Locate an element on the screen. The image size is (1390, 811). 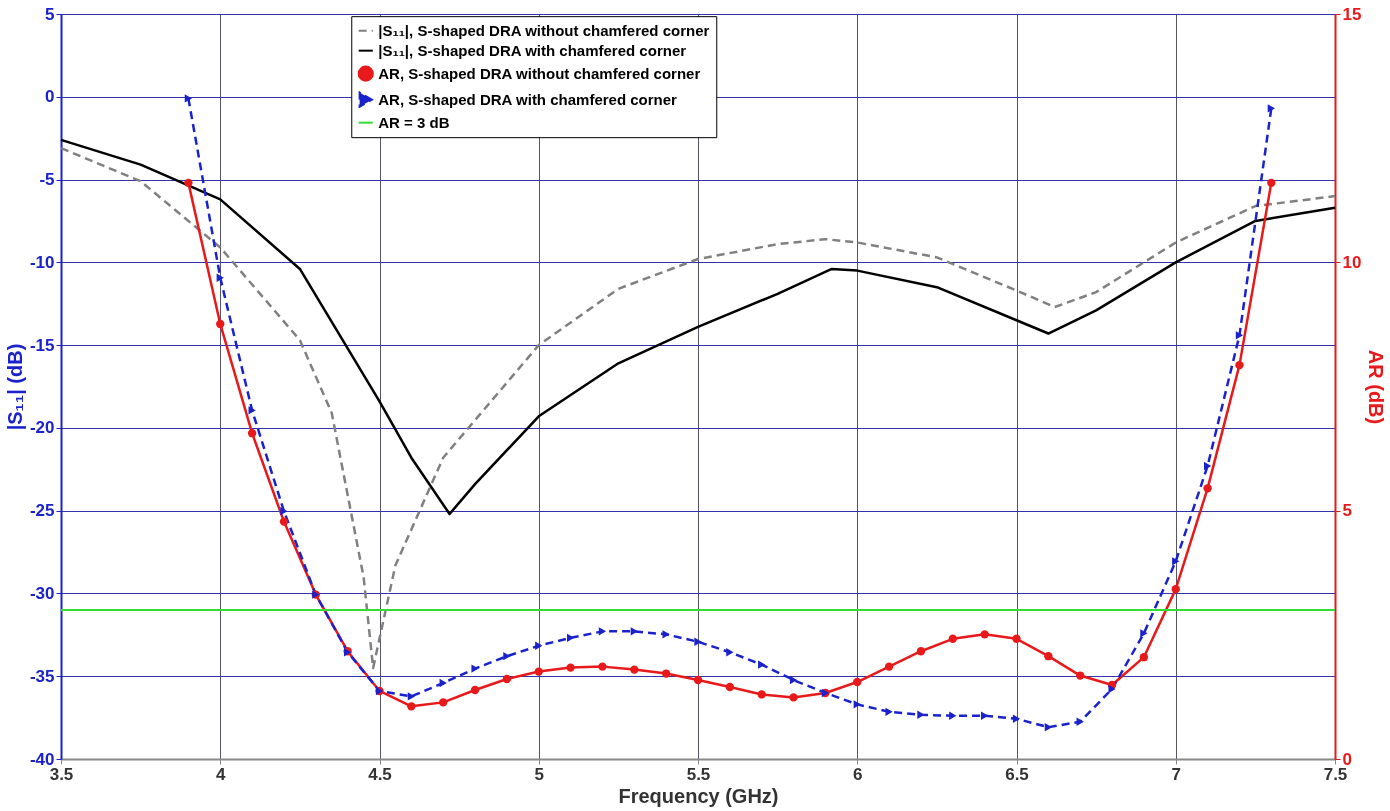
x-axis-title: Frequency (GHz) is located at coordinates (698, 795).